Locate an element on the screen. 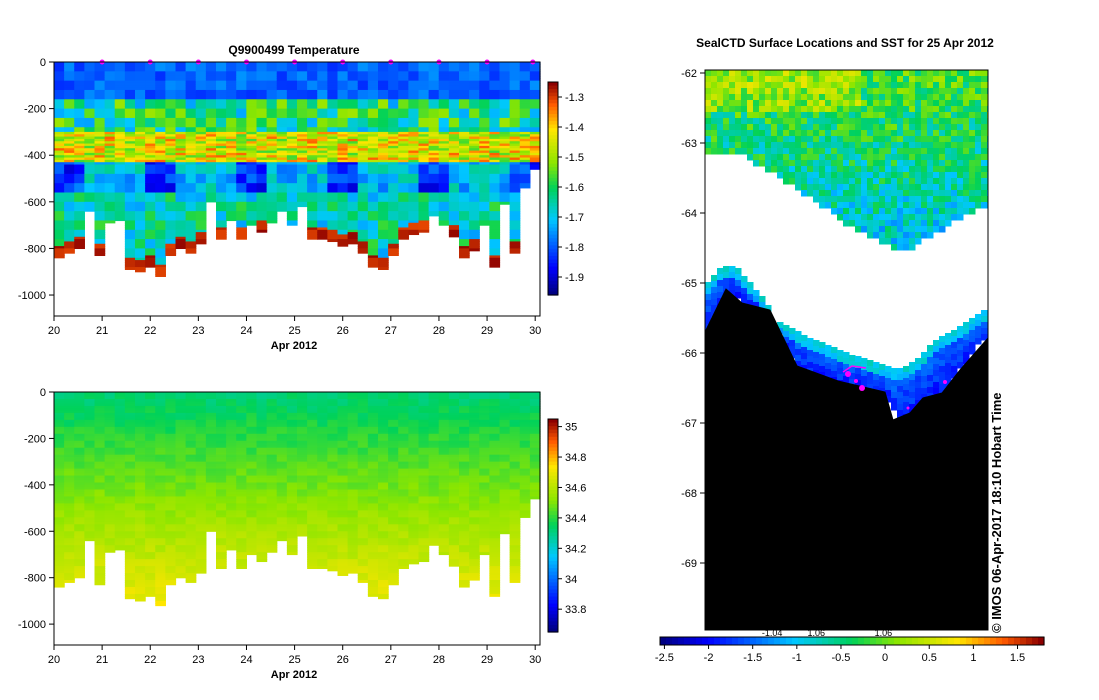 This screenshot has width=1099, height=700. colorbar-swatch is located at coordinates (553, 290).